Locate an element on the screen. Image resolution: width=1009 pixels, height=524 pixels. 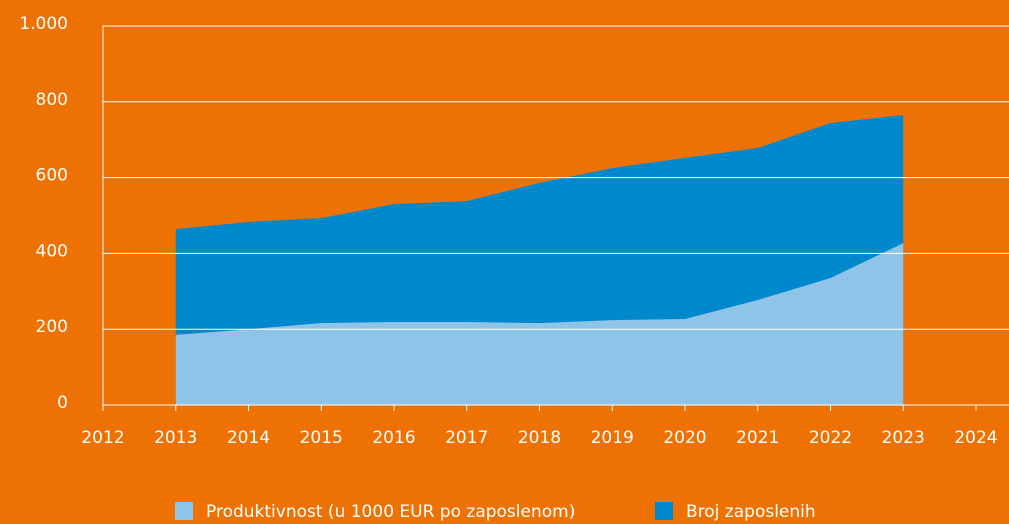
y-tick-label: 600 is located at coordinates (52, 176).